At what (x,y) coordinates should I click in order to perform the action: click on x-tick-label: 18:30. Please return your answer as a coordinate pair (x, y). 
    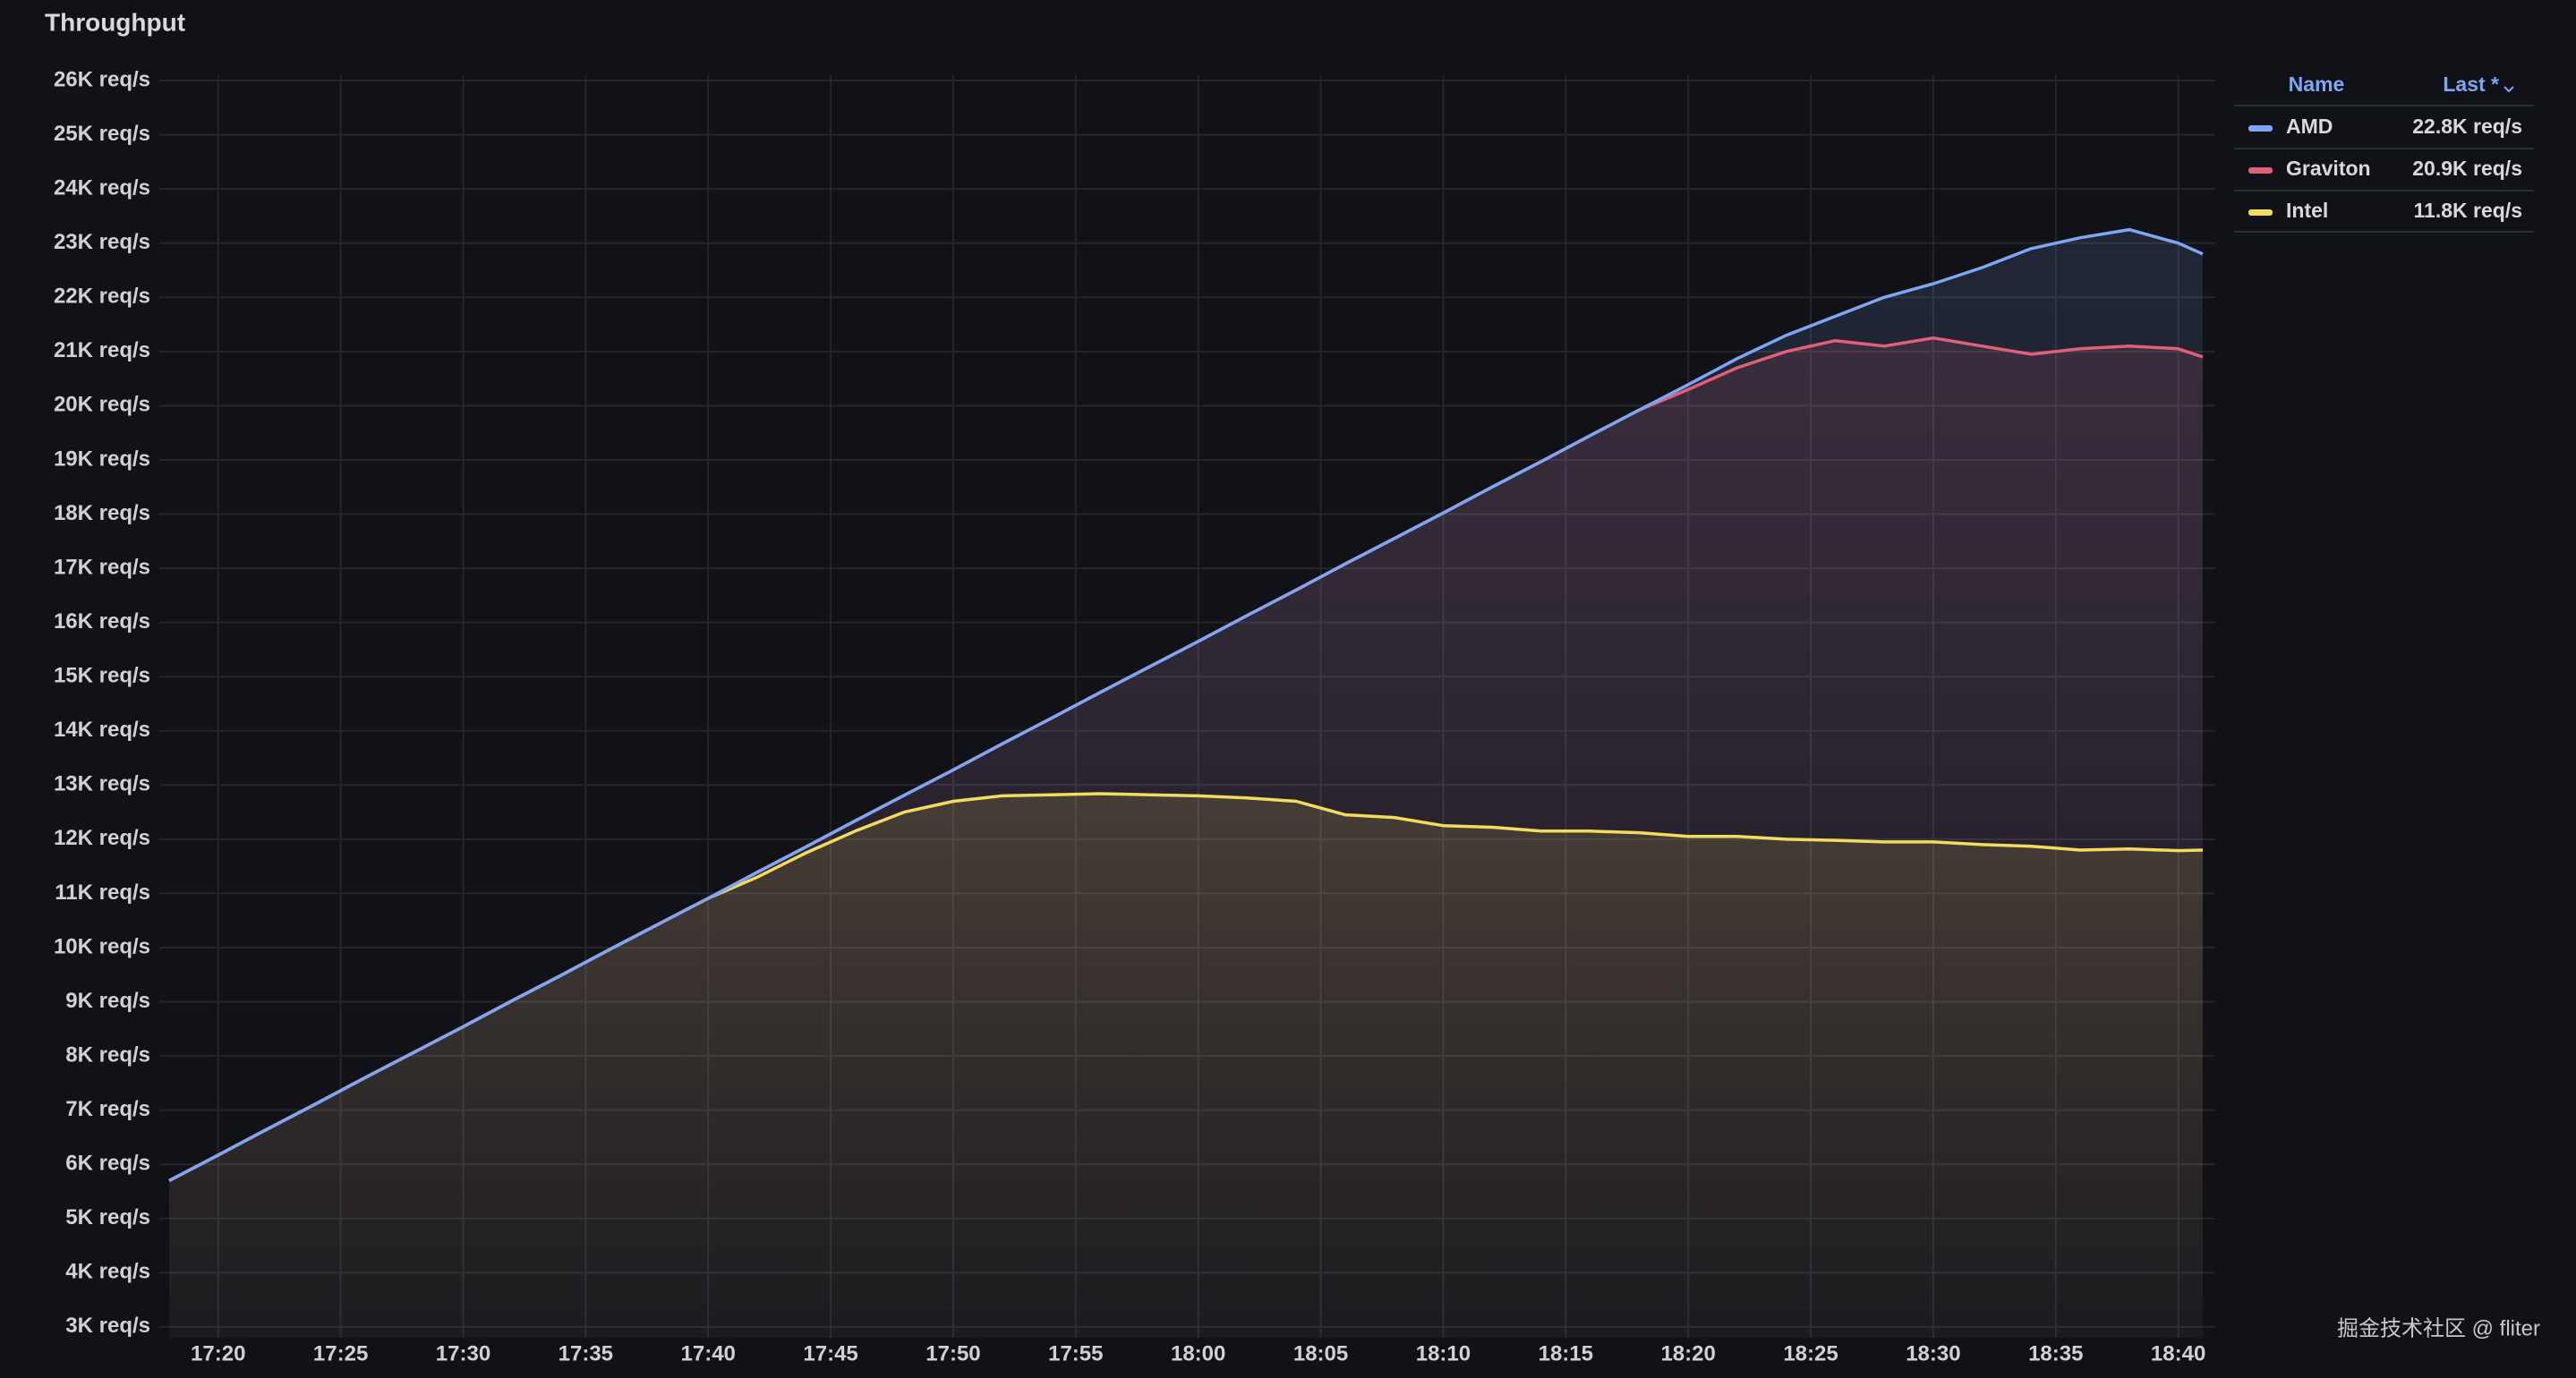
    Looking at the image, I should click on (1933, 1353).